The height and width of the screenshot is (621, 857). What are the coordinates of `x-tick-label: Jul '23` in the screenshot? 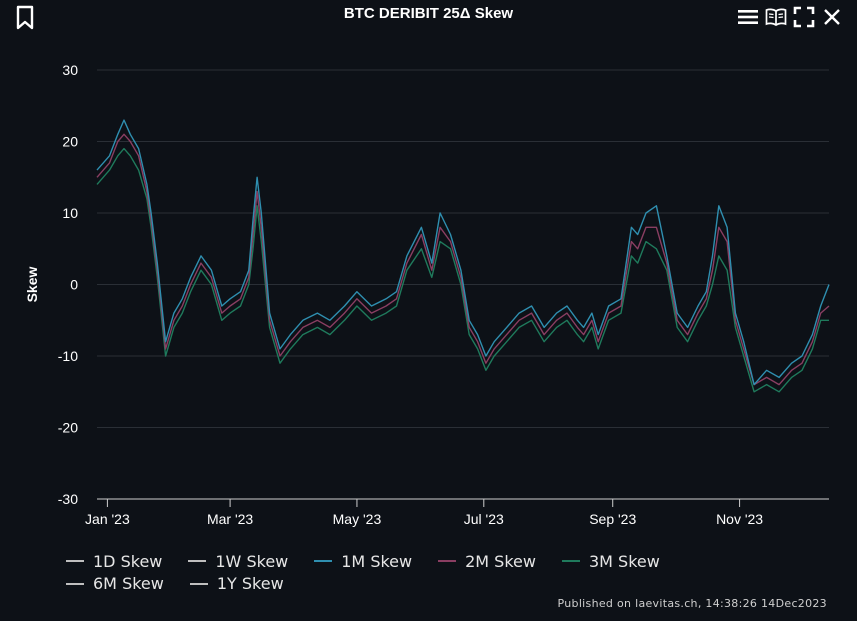 It's located at (484, 519).